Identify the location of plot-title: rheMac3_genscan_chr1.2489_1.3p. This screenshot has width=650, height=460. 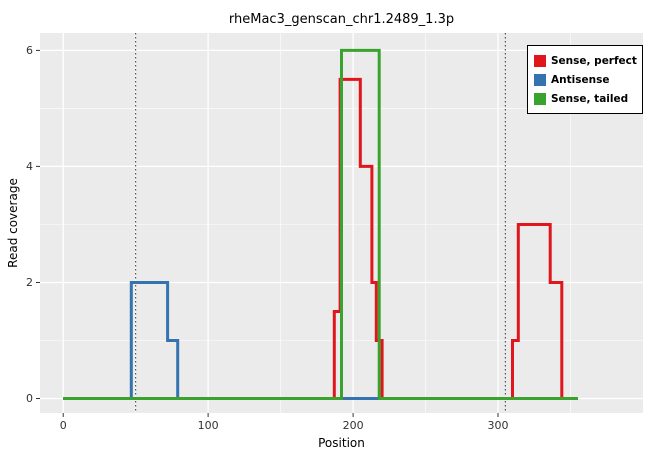
(341, 19).